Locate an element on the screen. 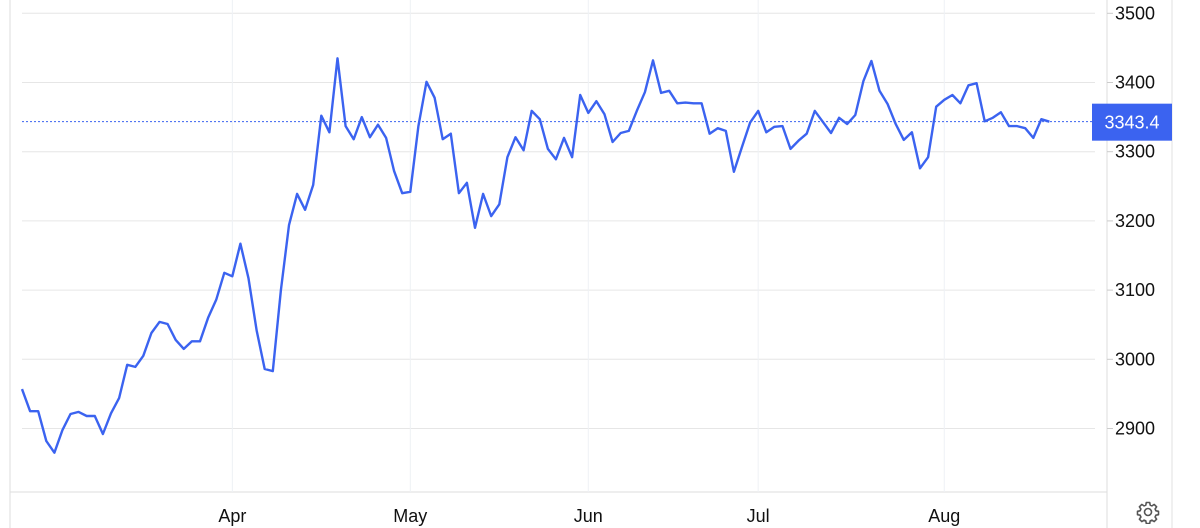 Image resolution: width=1200 pixels, height=528 pixels. last-price-badge is located at coordinates (1132, 122).